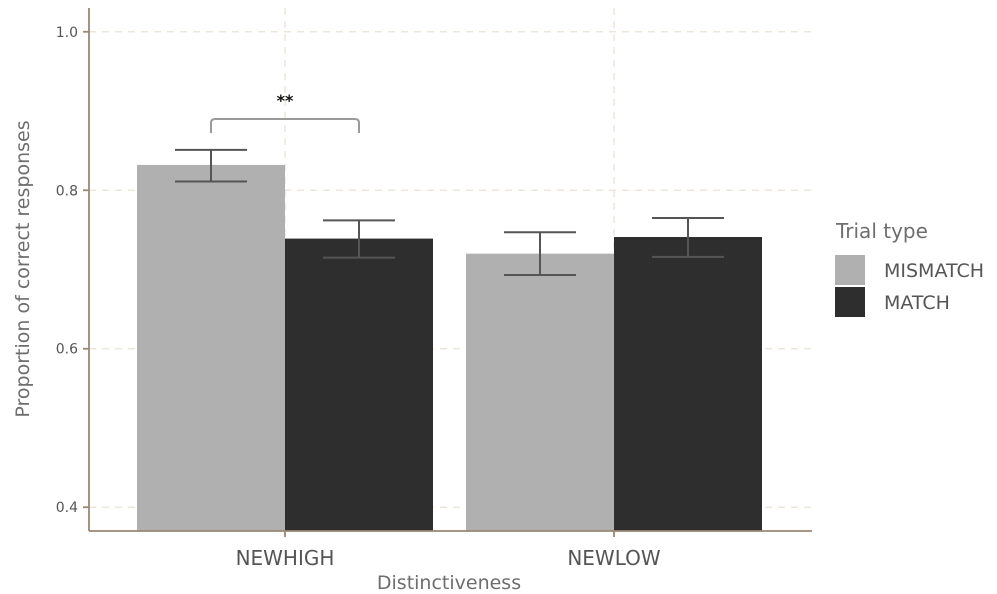 The image size is (997, 594). I want to click on x-tick-labels: NEWHIGH NEWLOW, so click(448, 558).